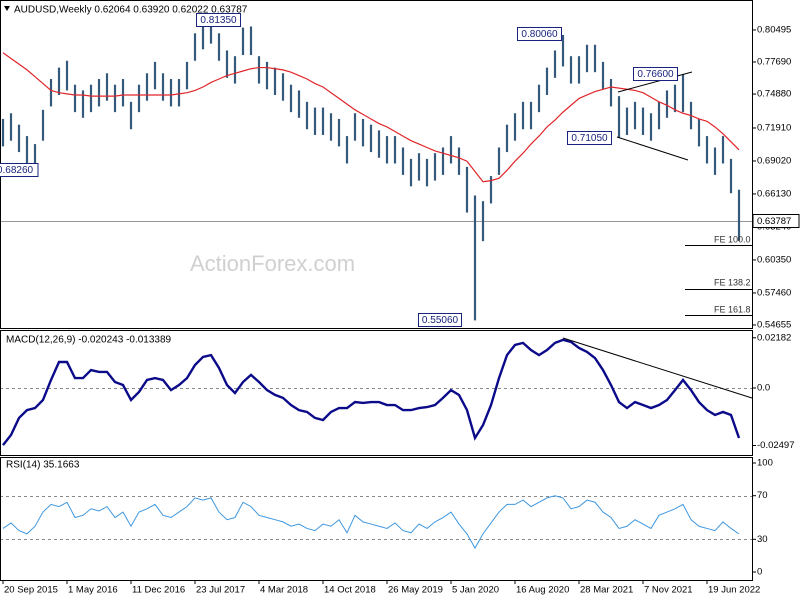 The image size is (800, 600). What do you see at coordinates (89, 340) in the screenshot?
I see `macd-title: MACD(12,26,9) -0.020243 -0.013389` at bounding box center [89, 340].